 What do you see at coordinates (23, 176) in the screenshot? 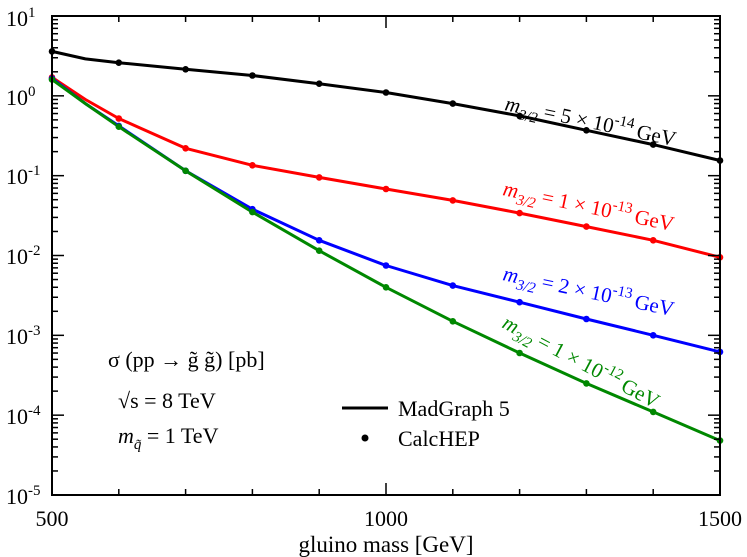
I see `y-tick-label-1e-1: 10⁻¹` at bounding box center [23, 176].